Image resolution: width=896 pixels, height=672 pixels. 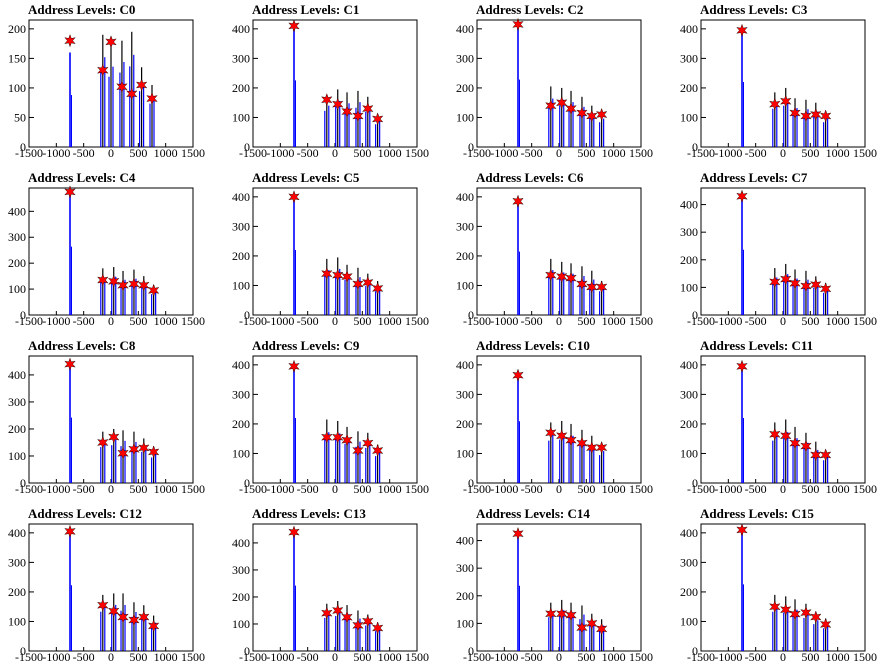 I want to click on chart-title: Address Levels: C2, so click(x=529, y=9).